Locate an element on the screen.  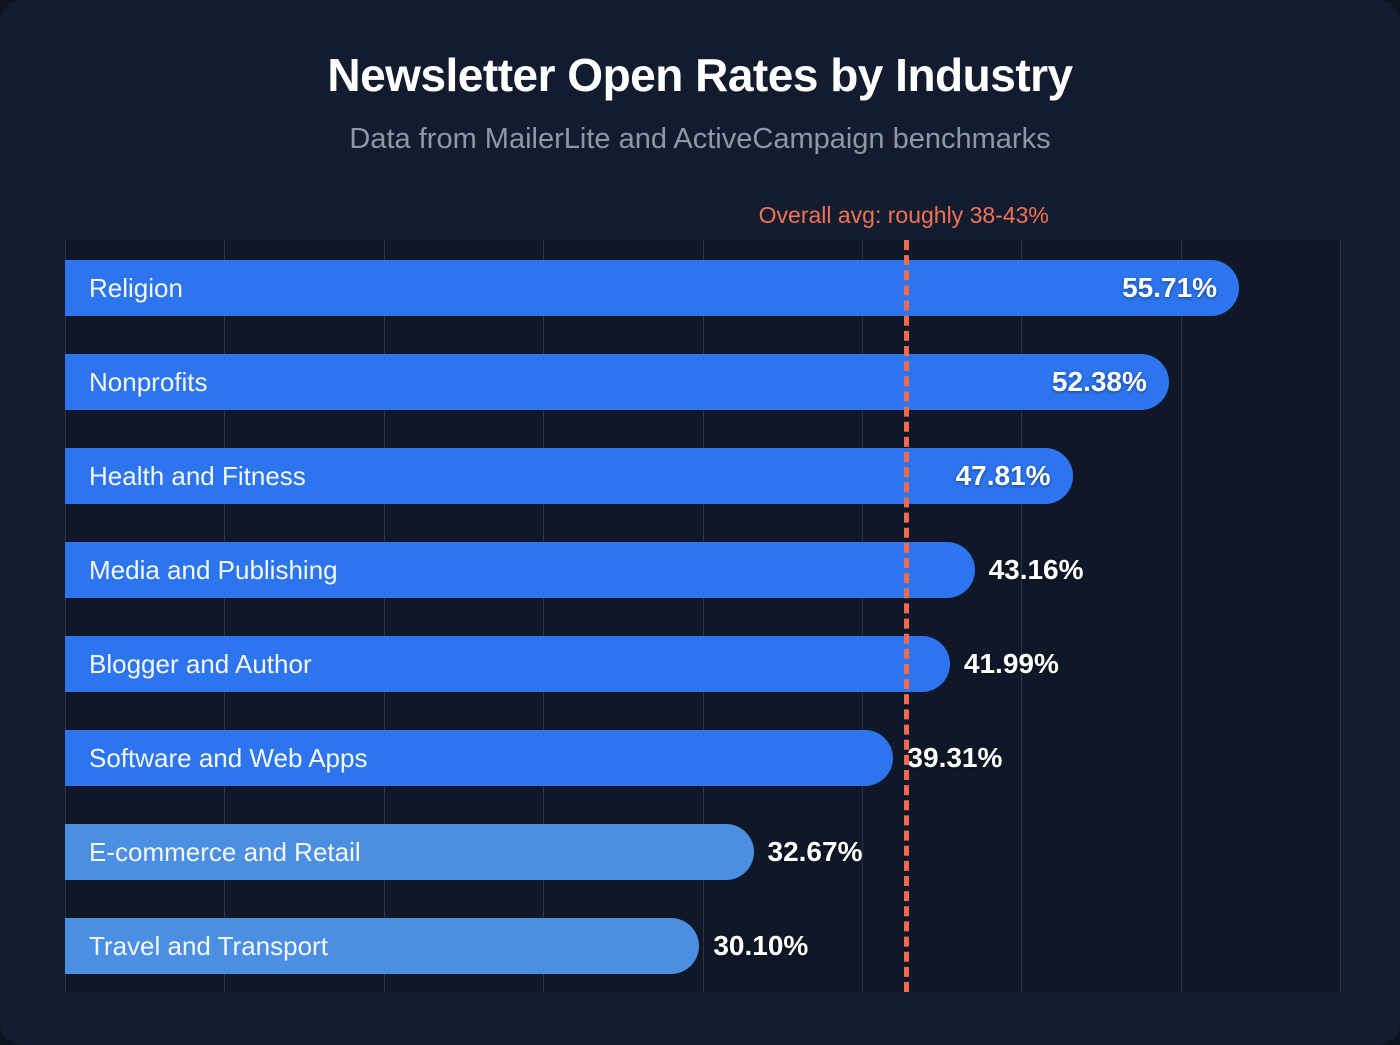
bar-value-label: 55.71% is located at coordinates (1170, 287).